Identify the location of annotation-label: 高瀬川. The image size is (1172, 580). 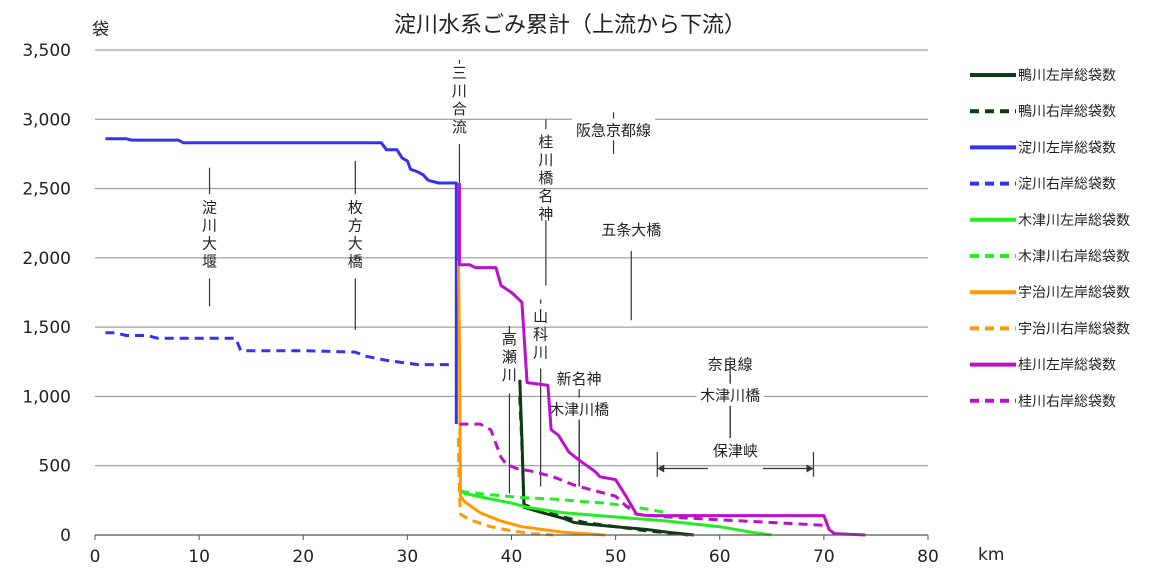
(509, 357).